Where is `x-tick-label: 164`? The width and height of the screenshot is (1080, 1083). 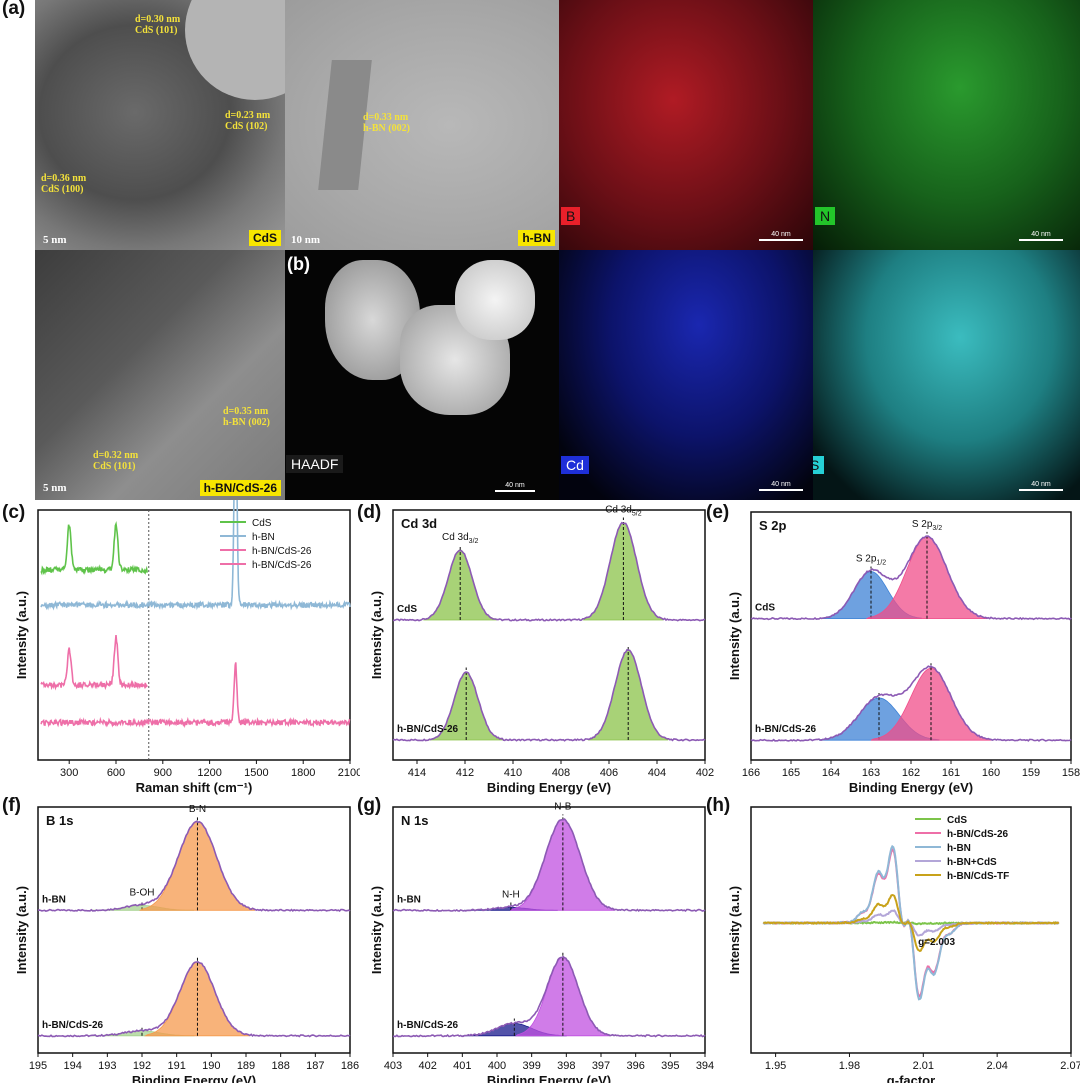
x-tick-label: 164 is located at coordinates (831, 773).